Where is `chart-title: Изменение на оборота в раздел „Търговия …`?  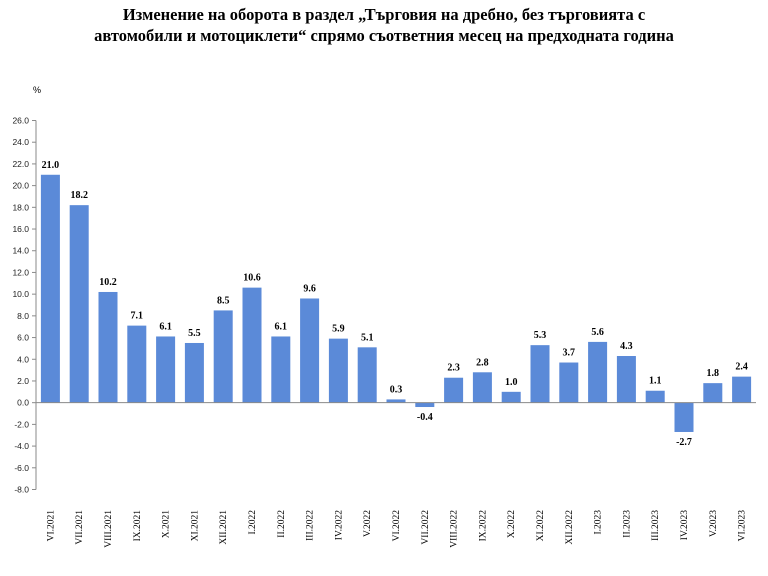 chart-title: Изменение на оборота в раздел „Търговия … is located at coordinates (384, 25).